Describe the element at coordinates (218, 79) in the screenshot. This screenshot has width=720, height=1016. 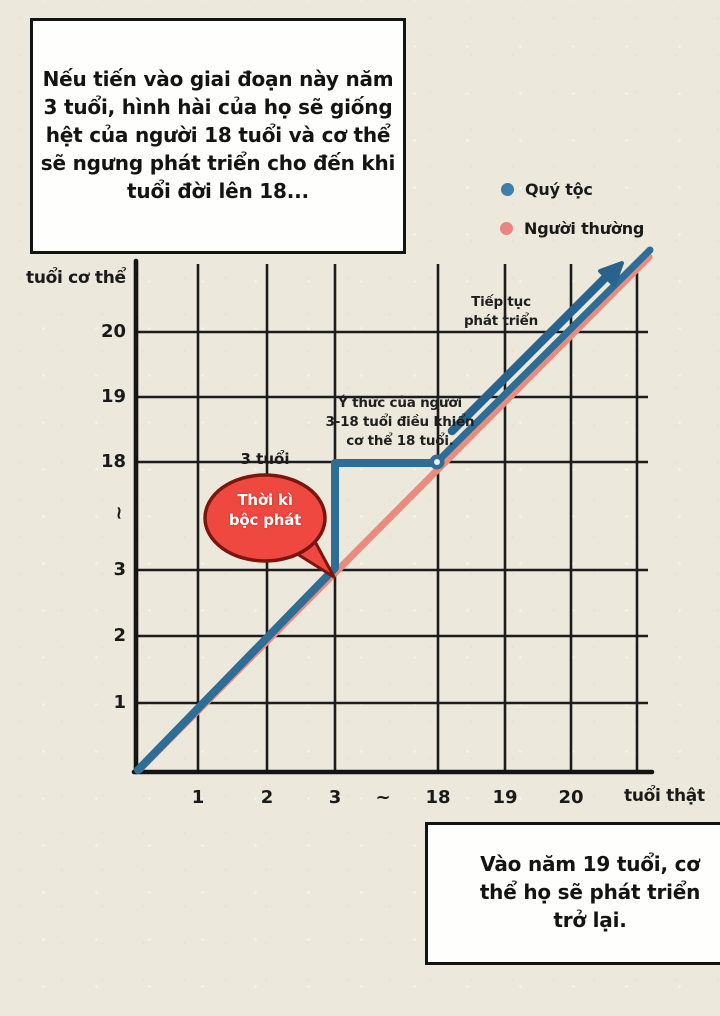
I see `note-line: Nếu tiến vào giai đoạn này năm` at that location.